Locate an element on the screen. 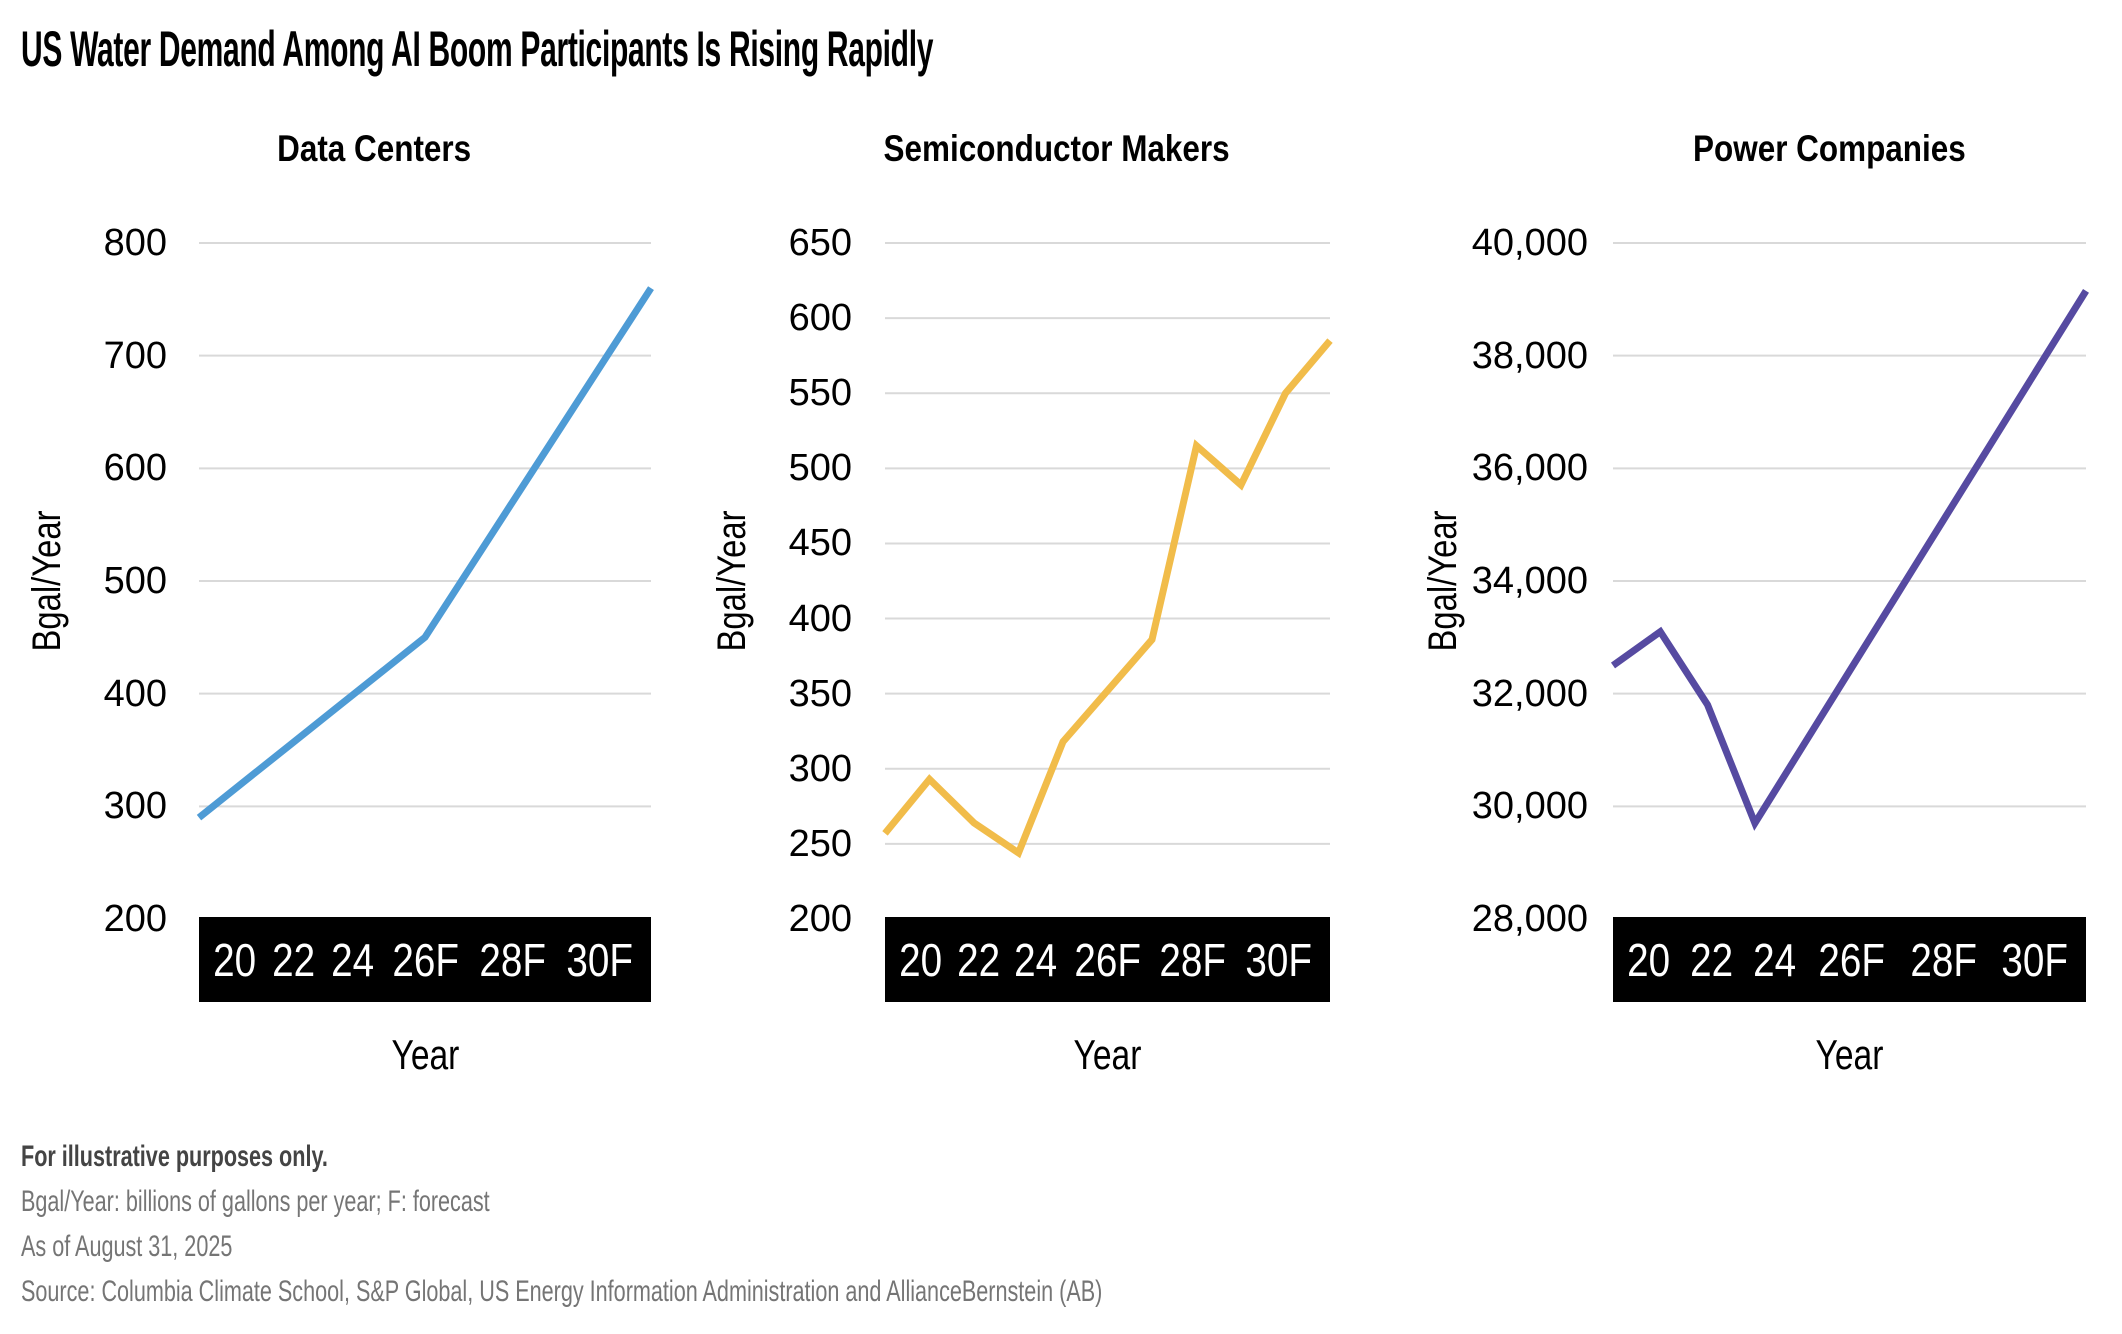 This screenshot has width=2122, height=1334. series-line-data-centers is located at coordinates (425, 553).